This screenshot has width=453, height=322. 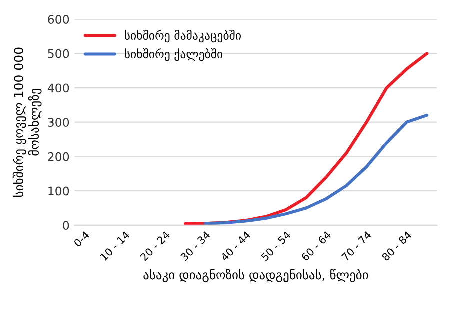 What do you see at coordinates (66, 225) in the screenshot?
I see `y-tick-label: 0` at bounding box center [66, 225].